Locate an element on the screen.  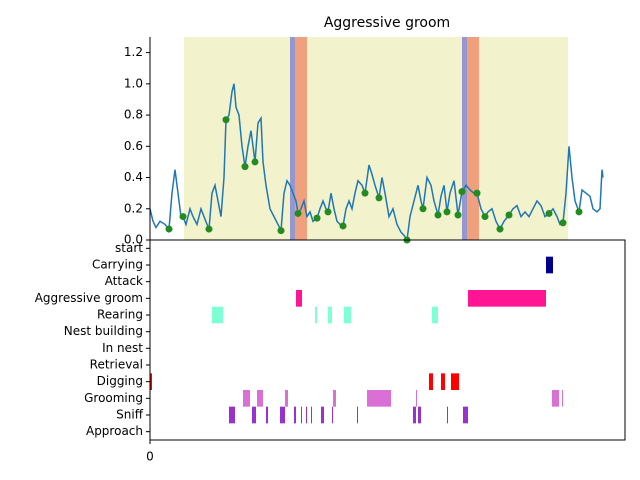
y-tick-label: Attack is located at coordinates (124, 281).